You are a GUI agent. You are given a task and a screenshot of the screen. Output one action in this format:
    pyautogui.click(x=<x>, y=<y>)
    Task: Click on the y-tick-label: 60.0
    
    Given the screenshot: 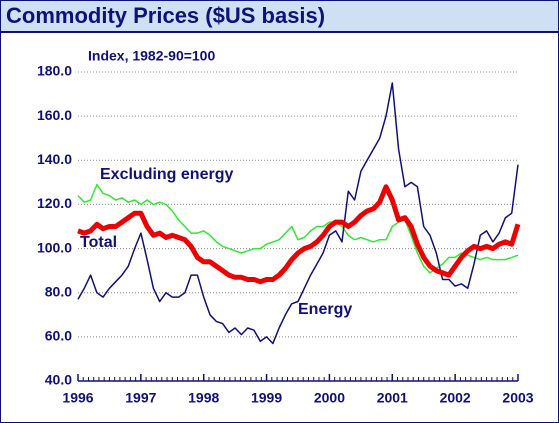 What is the action you would take?
    pyautogui.click(x=58, y=336)
    